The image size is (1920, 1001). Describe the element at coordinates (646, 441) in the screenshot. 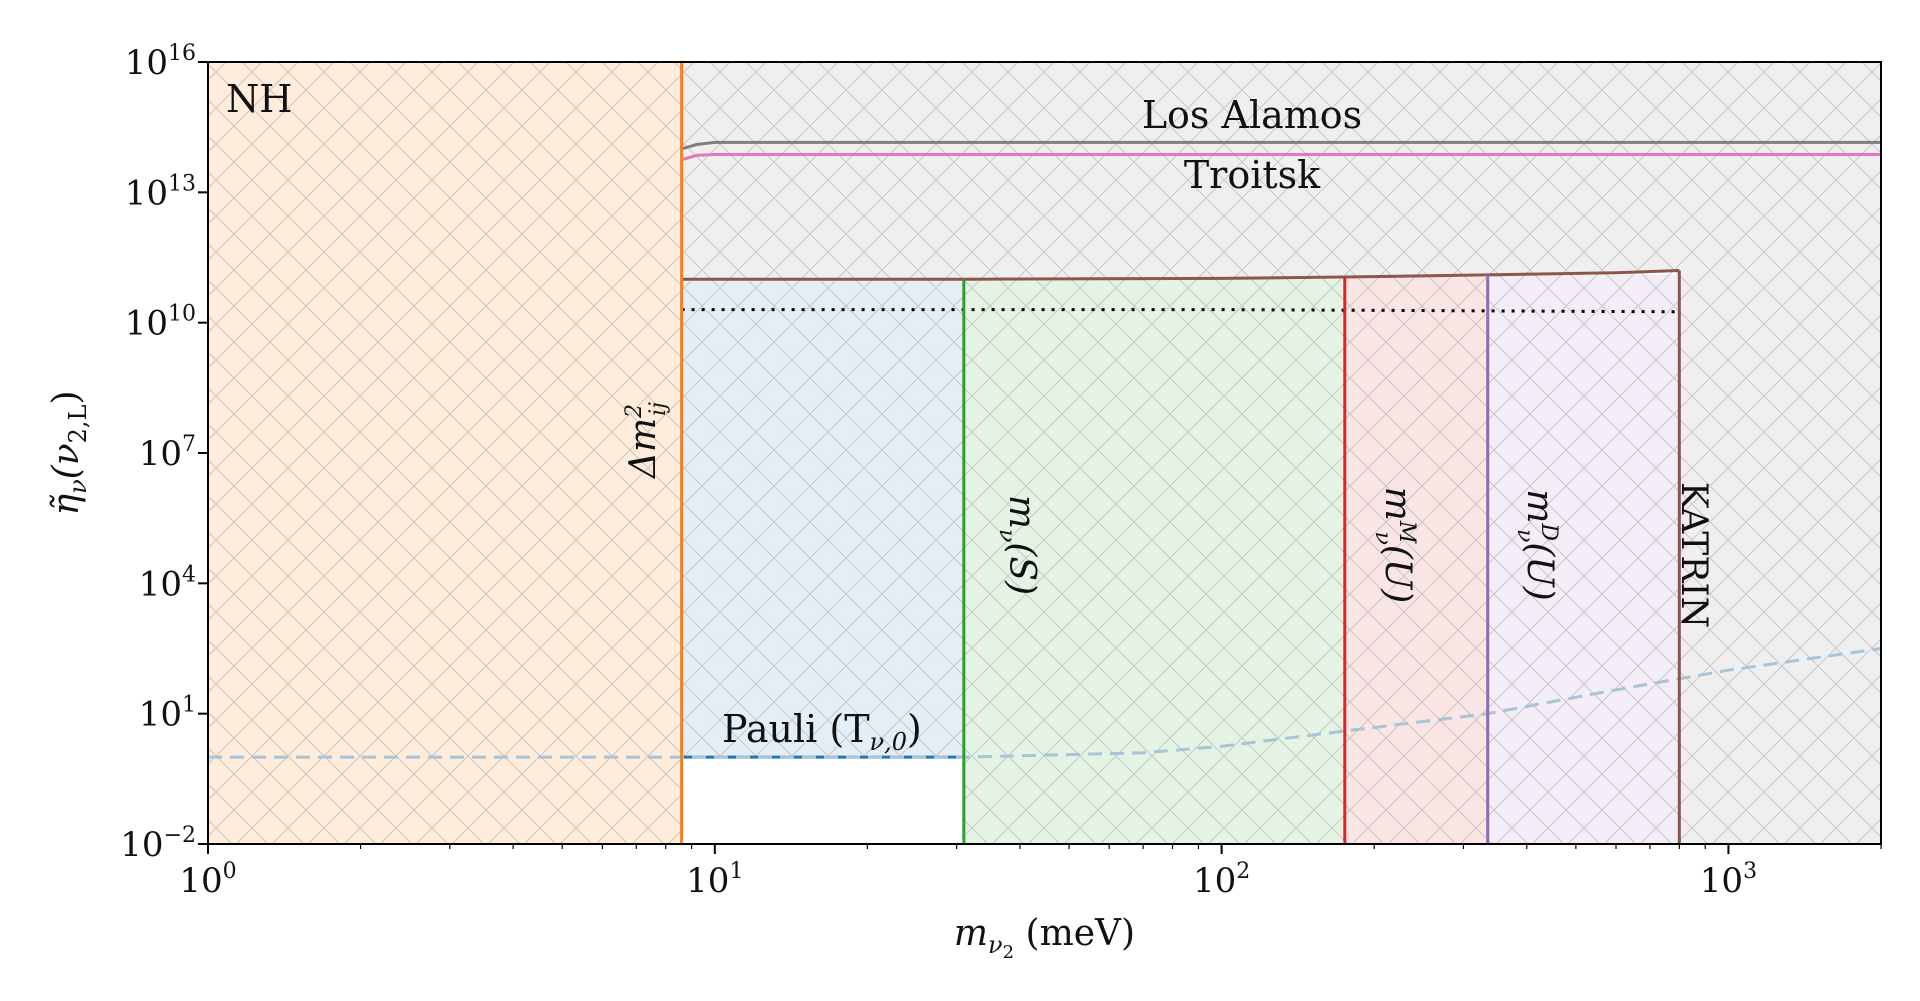

I see `label-dm: Δm2ij` at that location.